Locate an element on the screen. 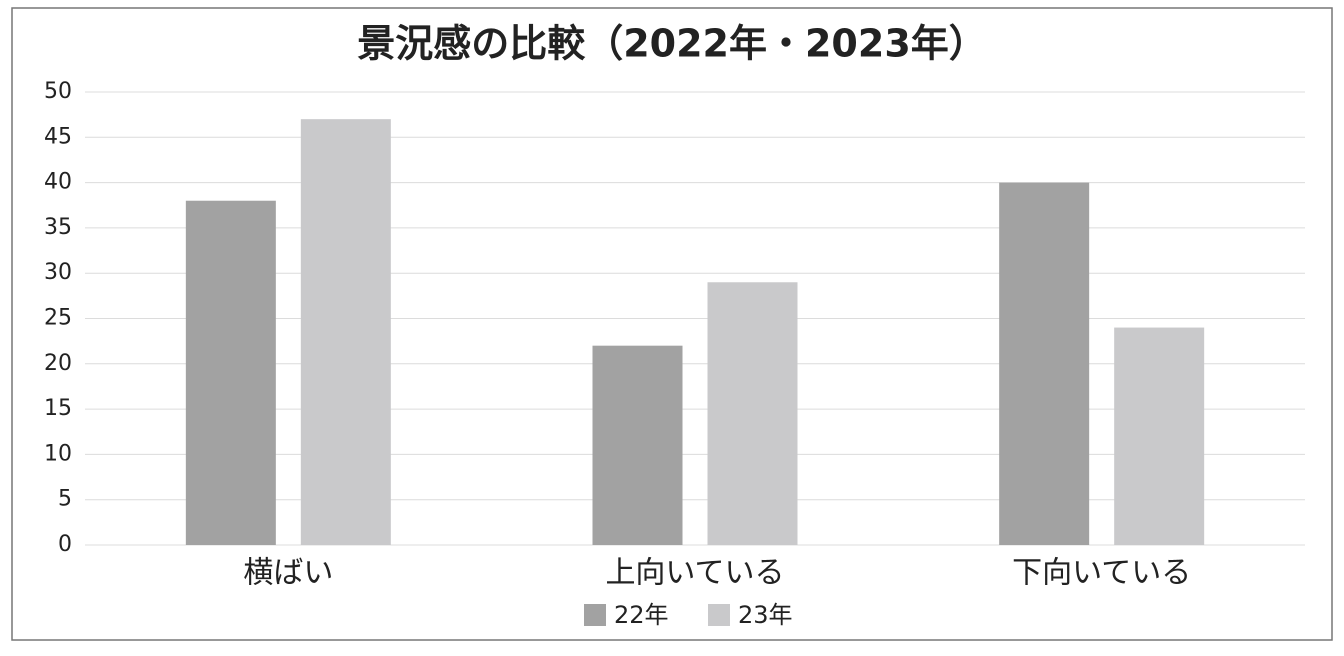 This screenshot has width=1344, height=656. y-tick-label: 40 is located at coordinates (58, 182).